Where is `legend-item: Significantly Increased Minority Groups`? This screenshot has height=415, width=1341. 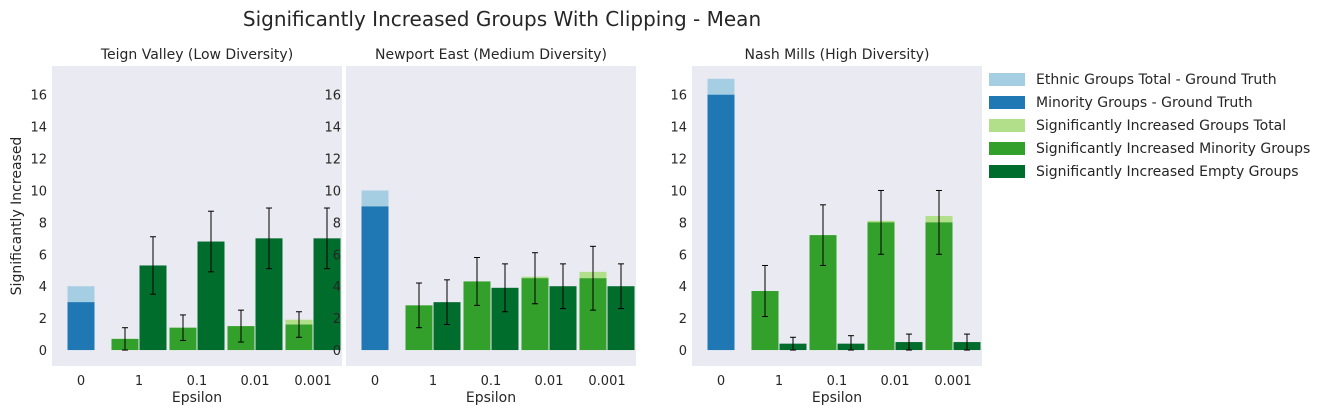 legend-item: Significantly Increased Minority Groups is located at coordinates (1149, 149).